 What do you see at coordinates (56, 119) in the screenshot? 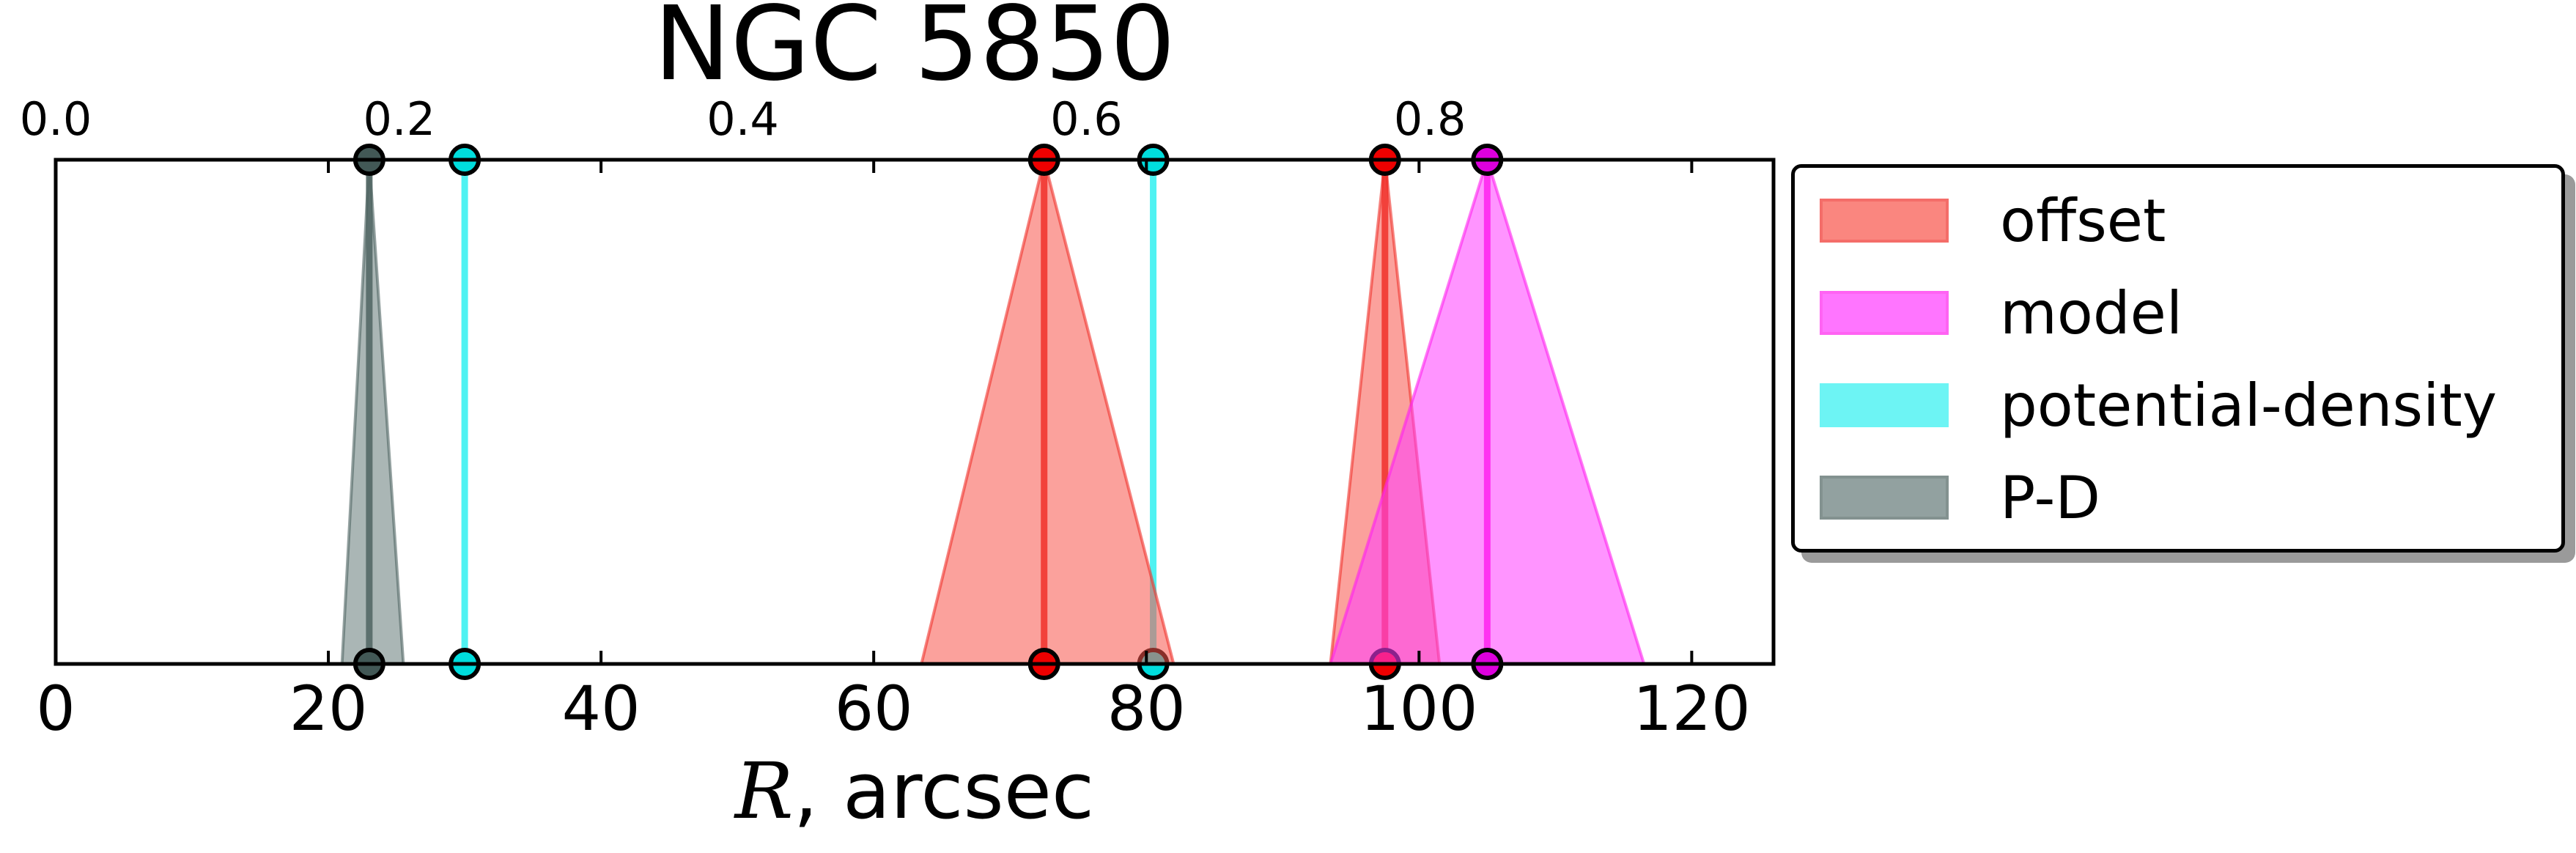
I see `top-tick-label: 0.0` at bounding box center [56, 119].